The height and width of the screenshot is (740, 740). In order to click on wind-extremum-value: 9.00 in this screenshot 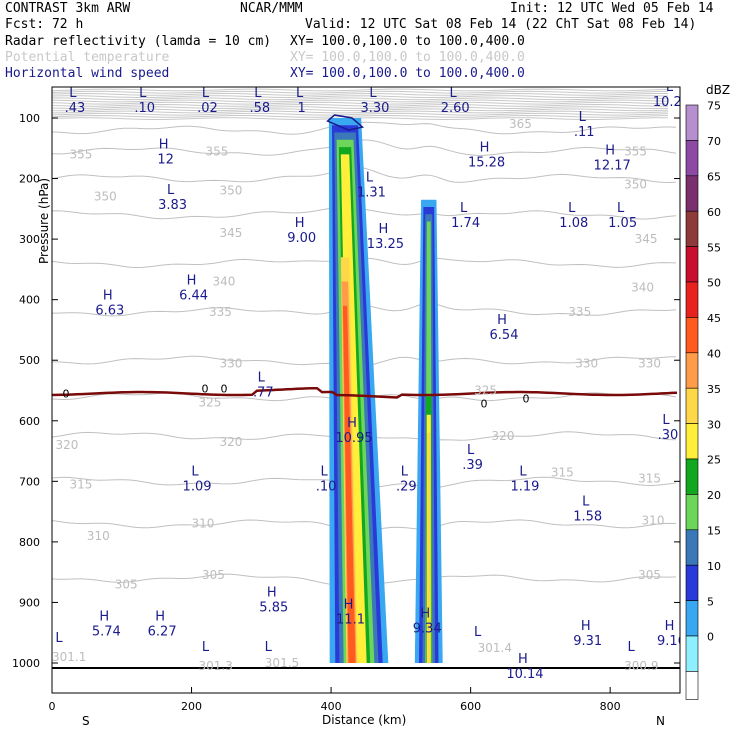, I will do `click(301, 238)`.